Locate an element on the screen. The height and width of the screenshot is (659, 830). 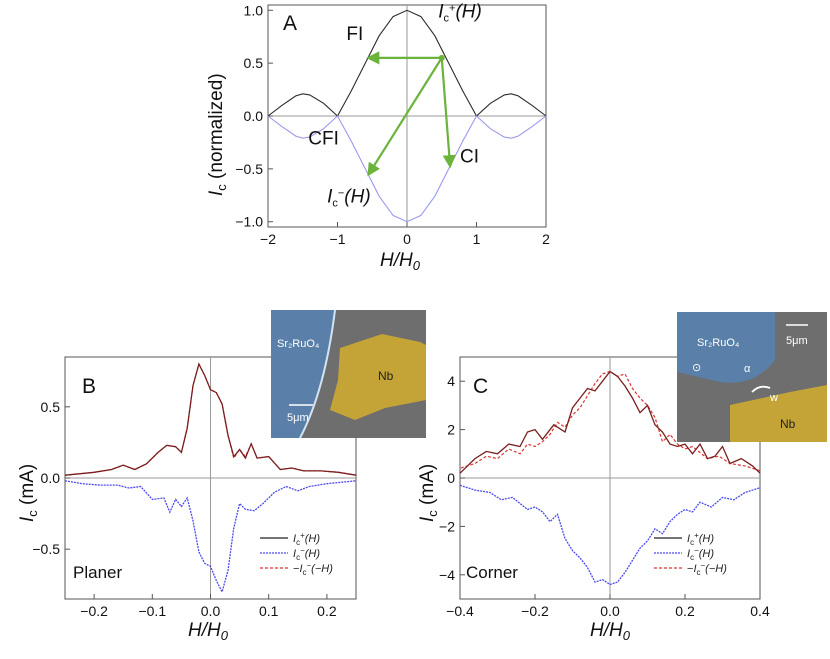
panel-b-zero-lines is located at coordinates (210, 478).